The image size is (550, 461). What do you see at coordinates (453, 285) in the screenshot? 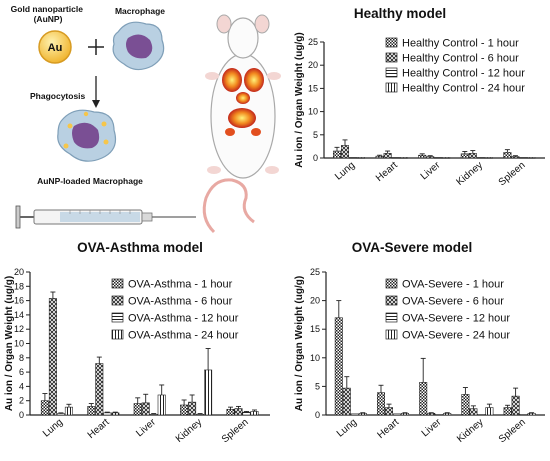
I see `legend-entry: OVA-Severe - 1 hour` at bounding box center [453, 285].